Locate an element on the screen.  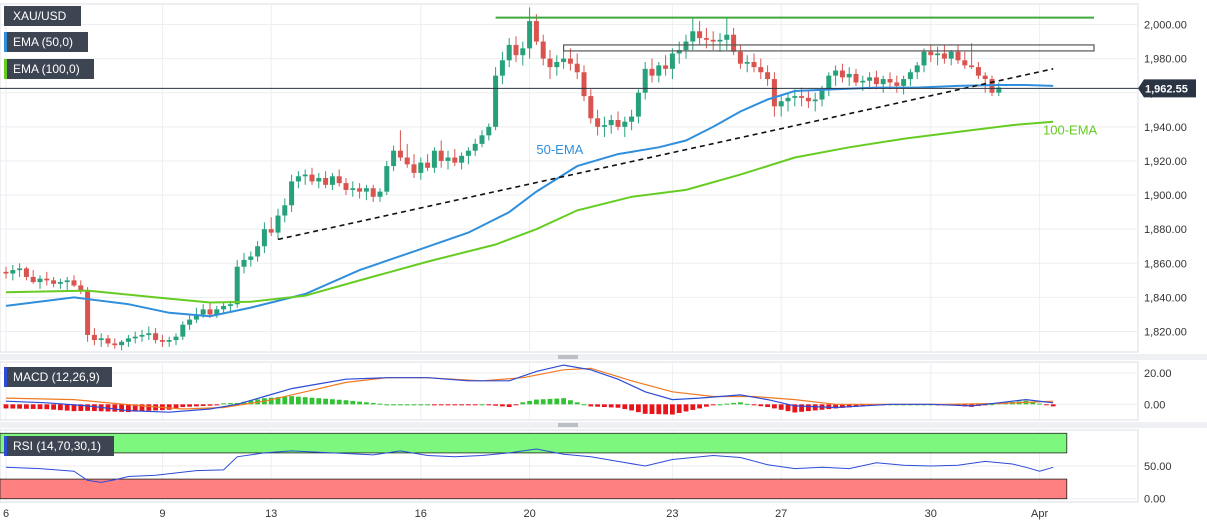
macd-legend: MACD (12,26,9) is located at coordinates (58, 377).